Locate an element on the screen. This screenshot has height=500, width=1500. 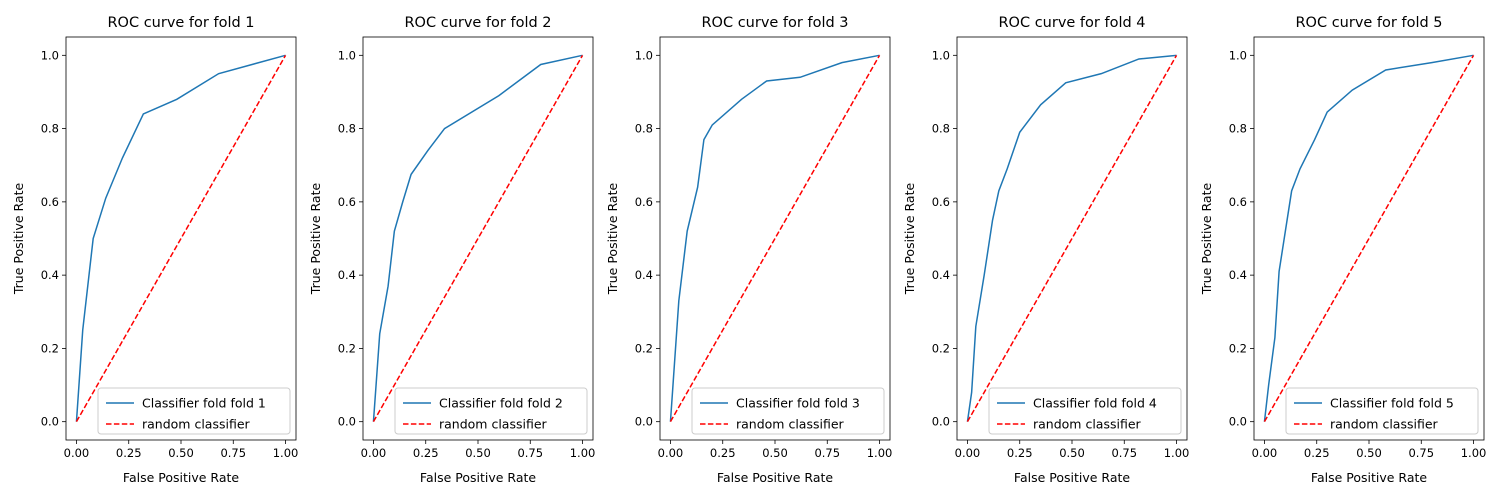
legend-entry-label: Classifier fold fold 1 is located at coordinates (204, 403).